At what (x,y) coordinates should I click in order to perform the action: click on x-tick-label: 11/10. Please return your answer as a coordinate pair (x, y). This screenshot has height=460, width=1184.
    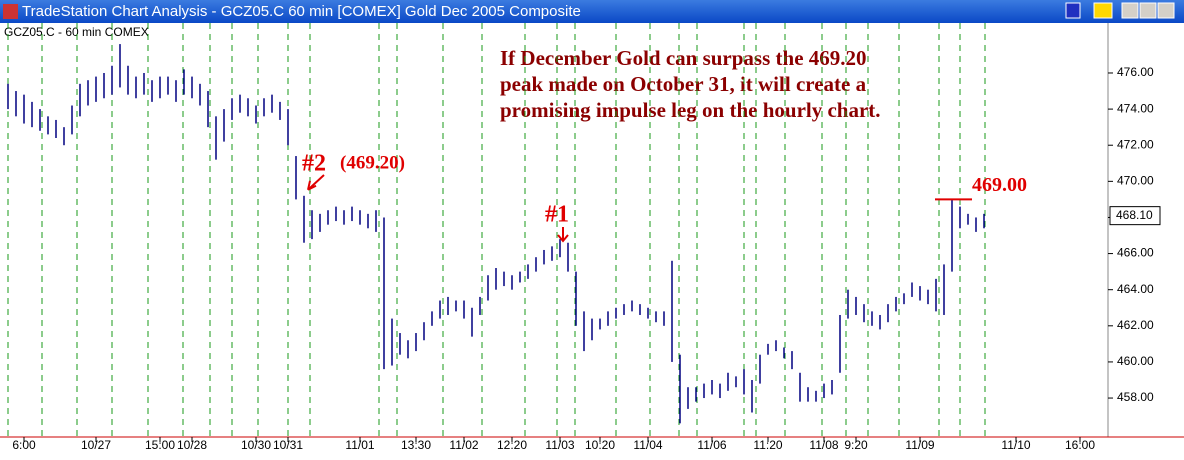
    Looking at the image, I should click on (1015, 445).